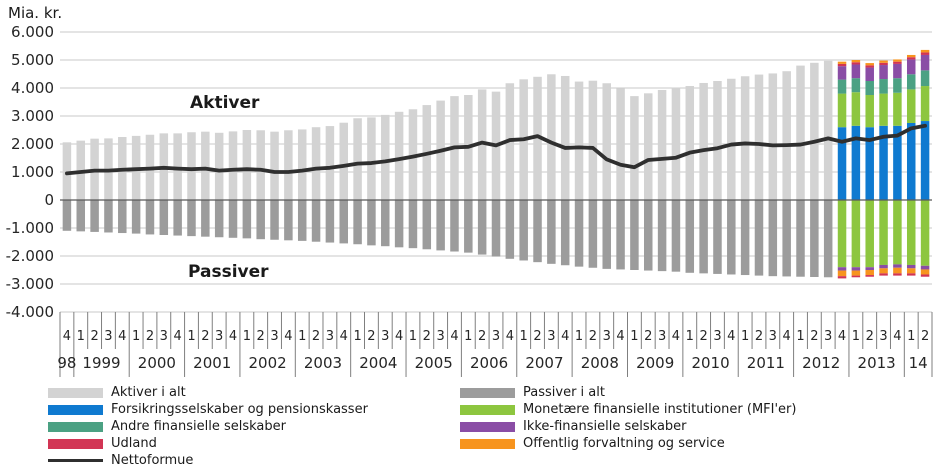  Describe the element at coordinates (268, 363) in the screenshot. I see `year-tick-label: 2002` at that location.